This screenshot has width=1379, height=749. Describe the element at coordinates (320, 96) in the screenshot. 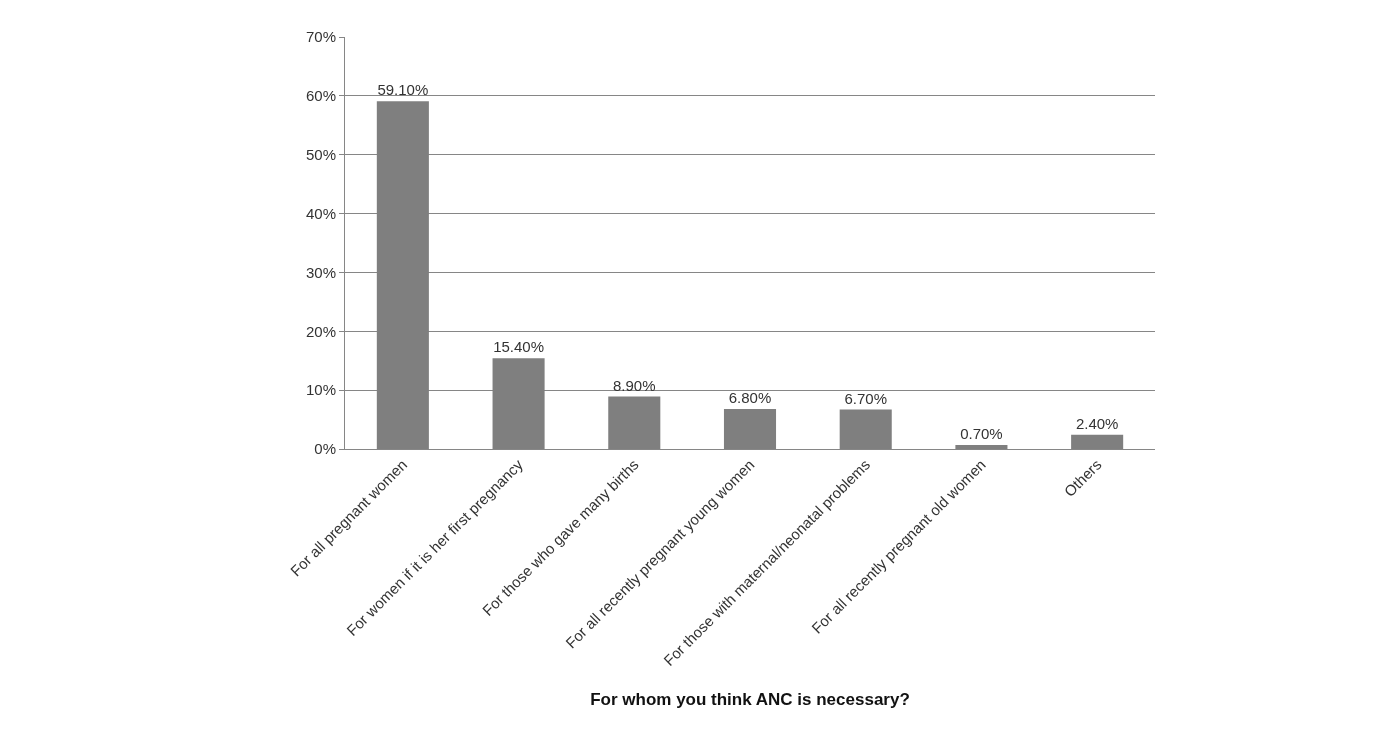

I see `y-tick-label: 60%` at that location.